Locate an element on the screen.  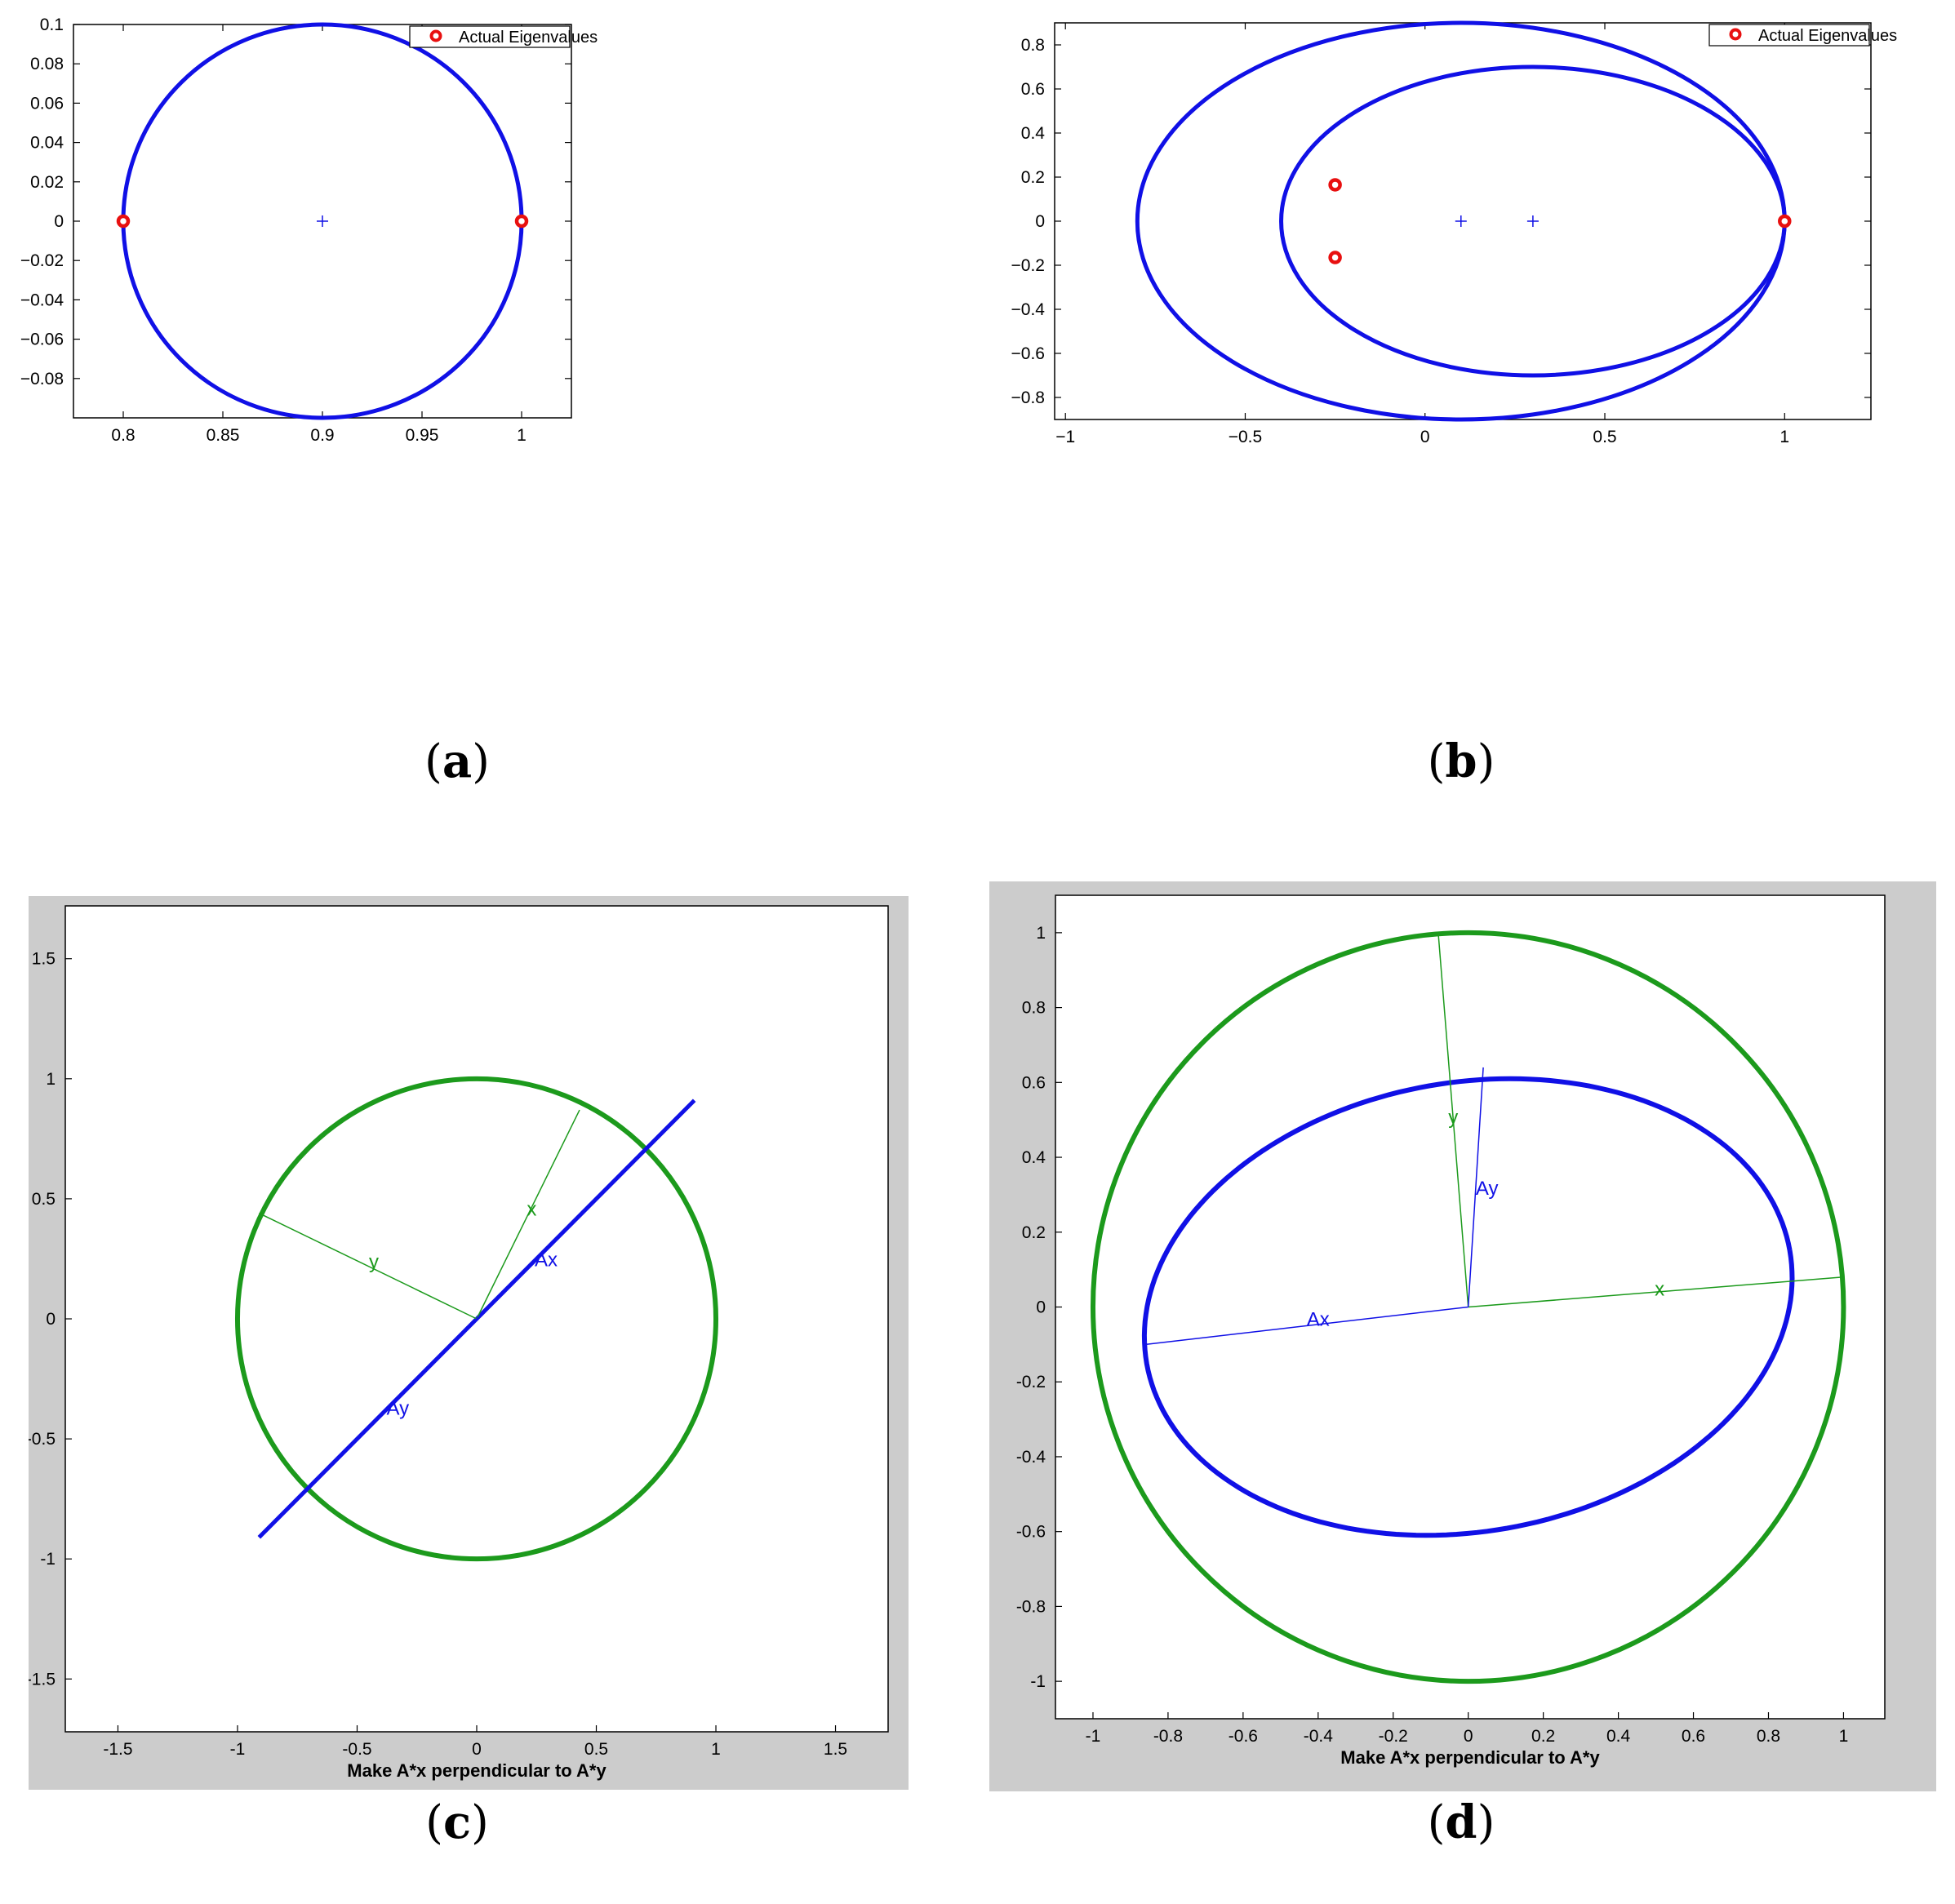
x-tick-label: -0.5 is located at coordinates (356, 1749).